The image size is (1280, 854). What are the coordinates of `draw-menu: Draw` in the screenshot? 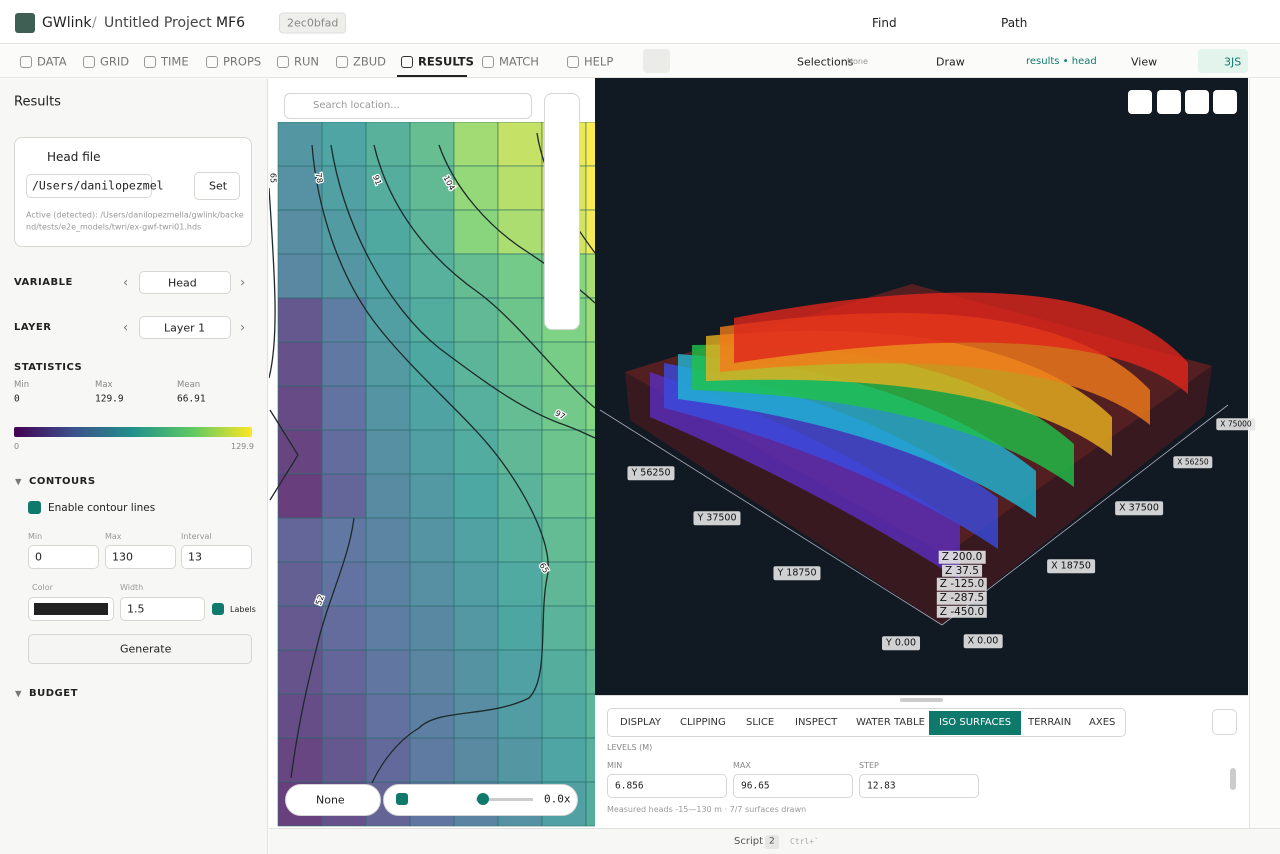 It's located at (950, 62).